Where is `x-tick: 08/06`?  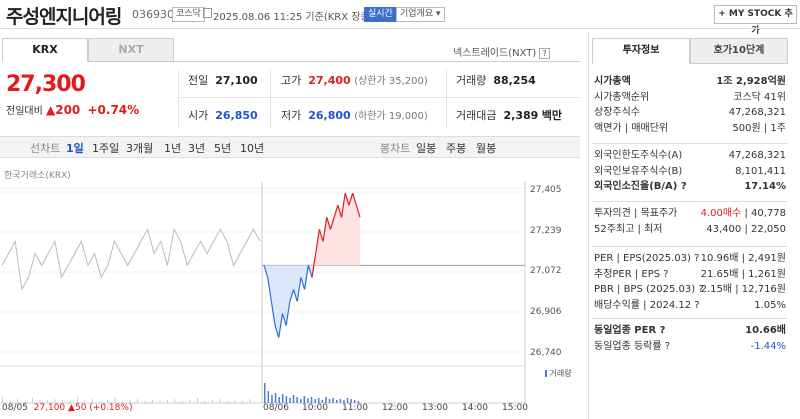 x-tick: 08/06 is located at coordinates (276, 408).